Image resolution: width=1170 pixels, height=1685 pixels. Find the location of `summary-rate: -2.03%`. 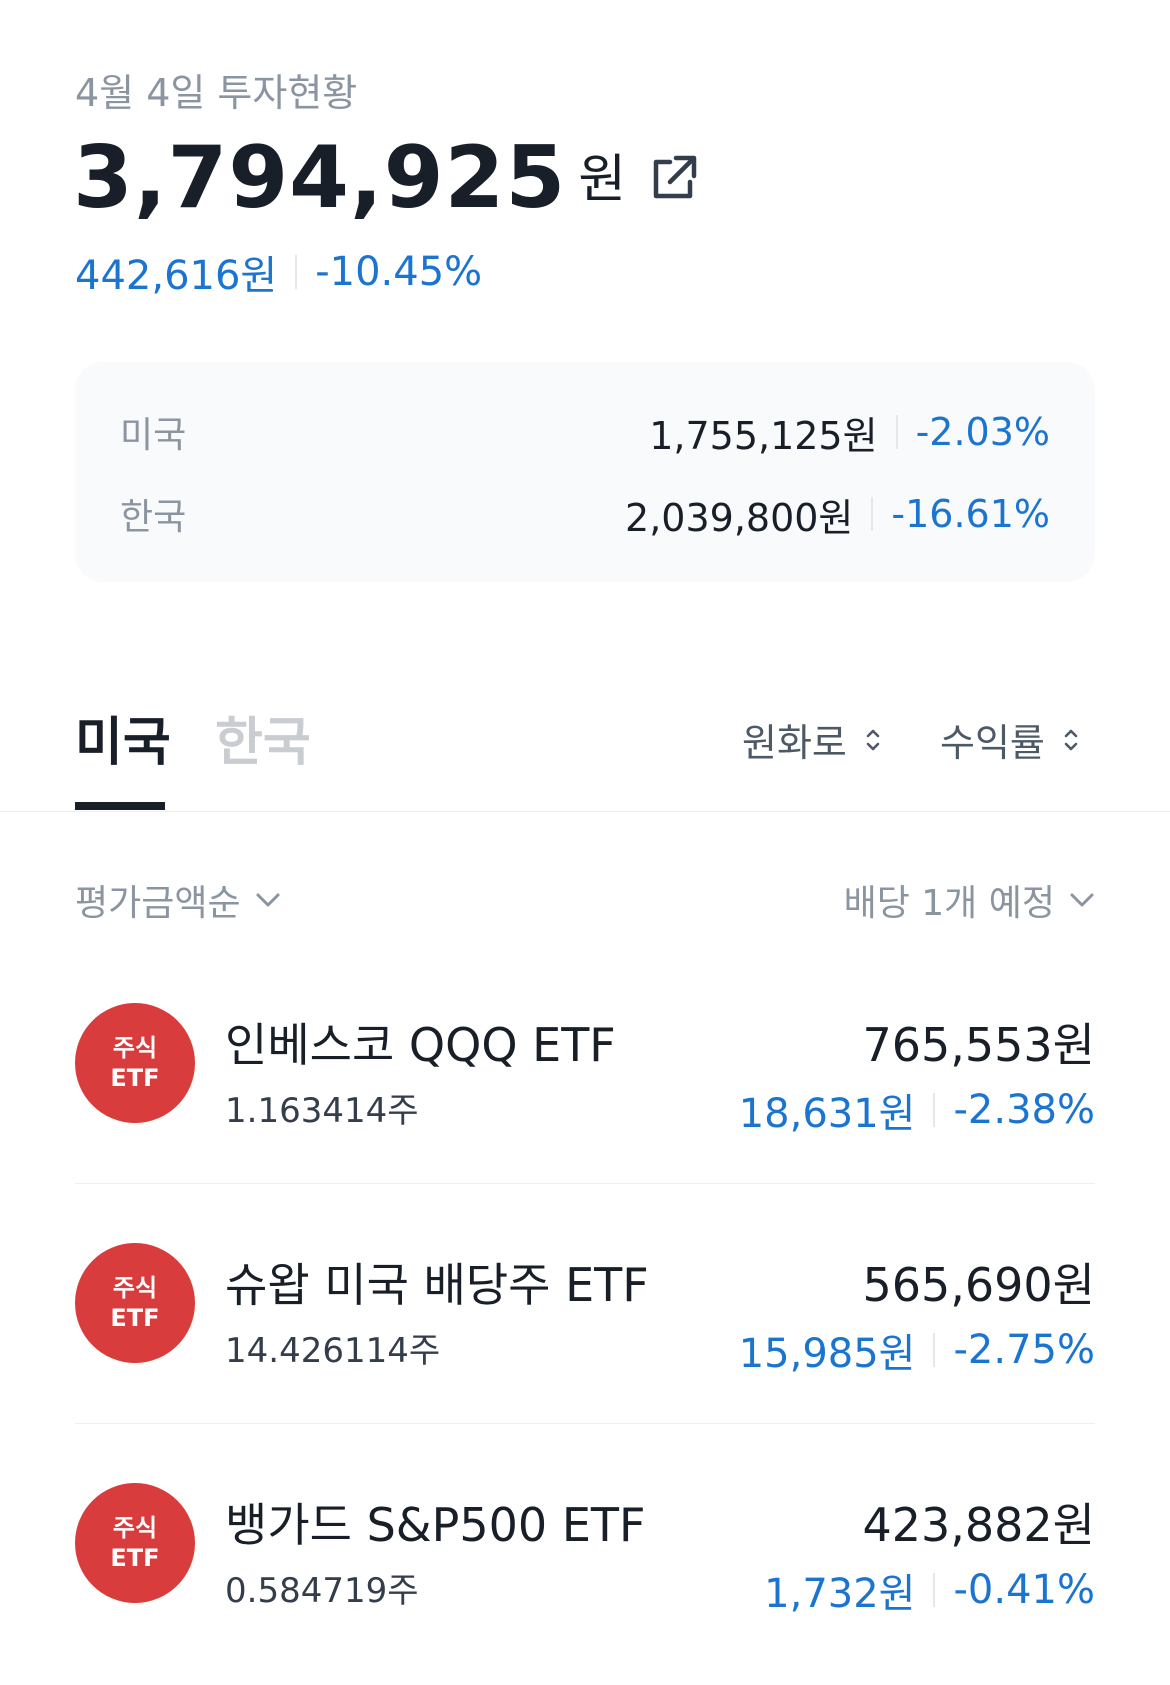

summary-rate: -2.03% is located at coordinates (982, 432).